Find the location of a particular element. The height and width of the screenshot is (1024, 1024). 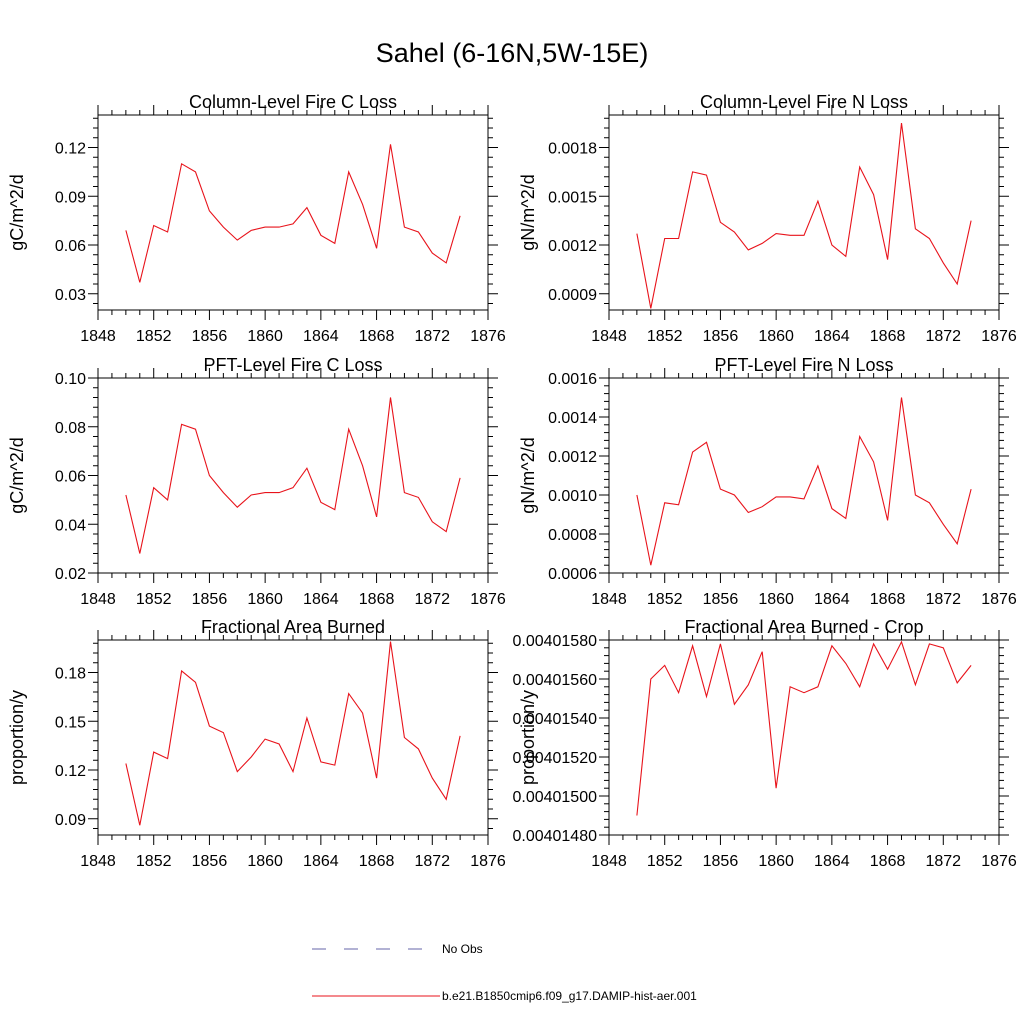

y-tick-label: 0.00401560 is located at coordinates (554, 680).